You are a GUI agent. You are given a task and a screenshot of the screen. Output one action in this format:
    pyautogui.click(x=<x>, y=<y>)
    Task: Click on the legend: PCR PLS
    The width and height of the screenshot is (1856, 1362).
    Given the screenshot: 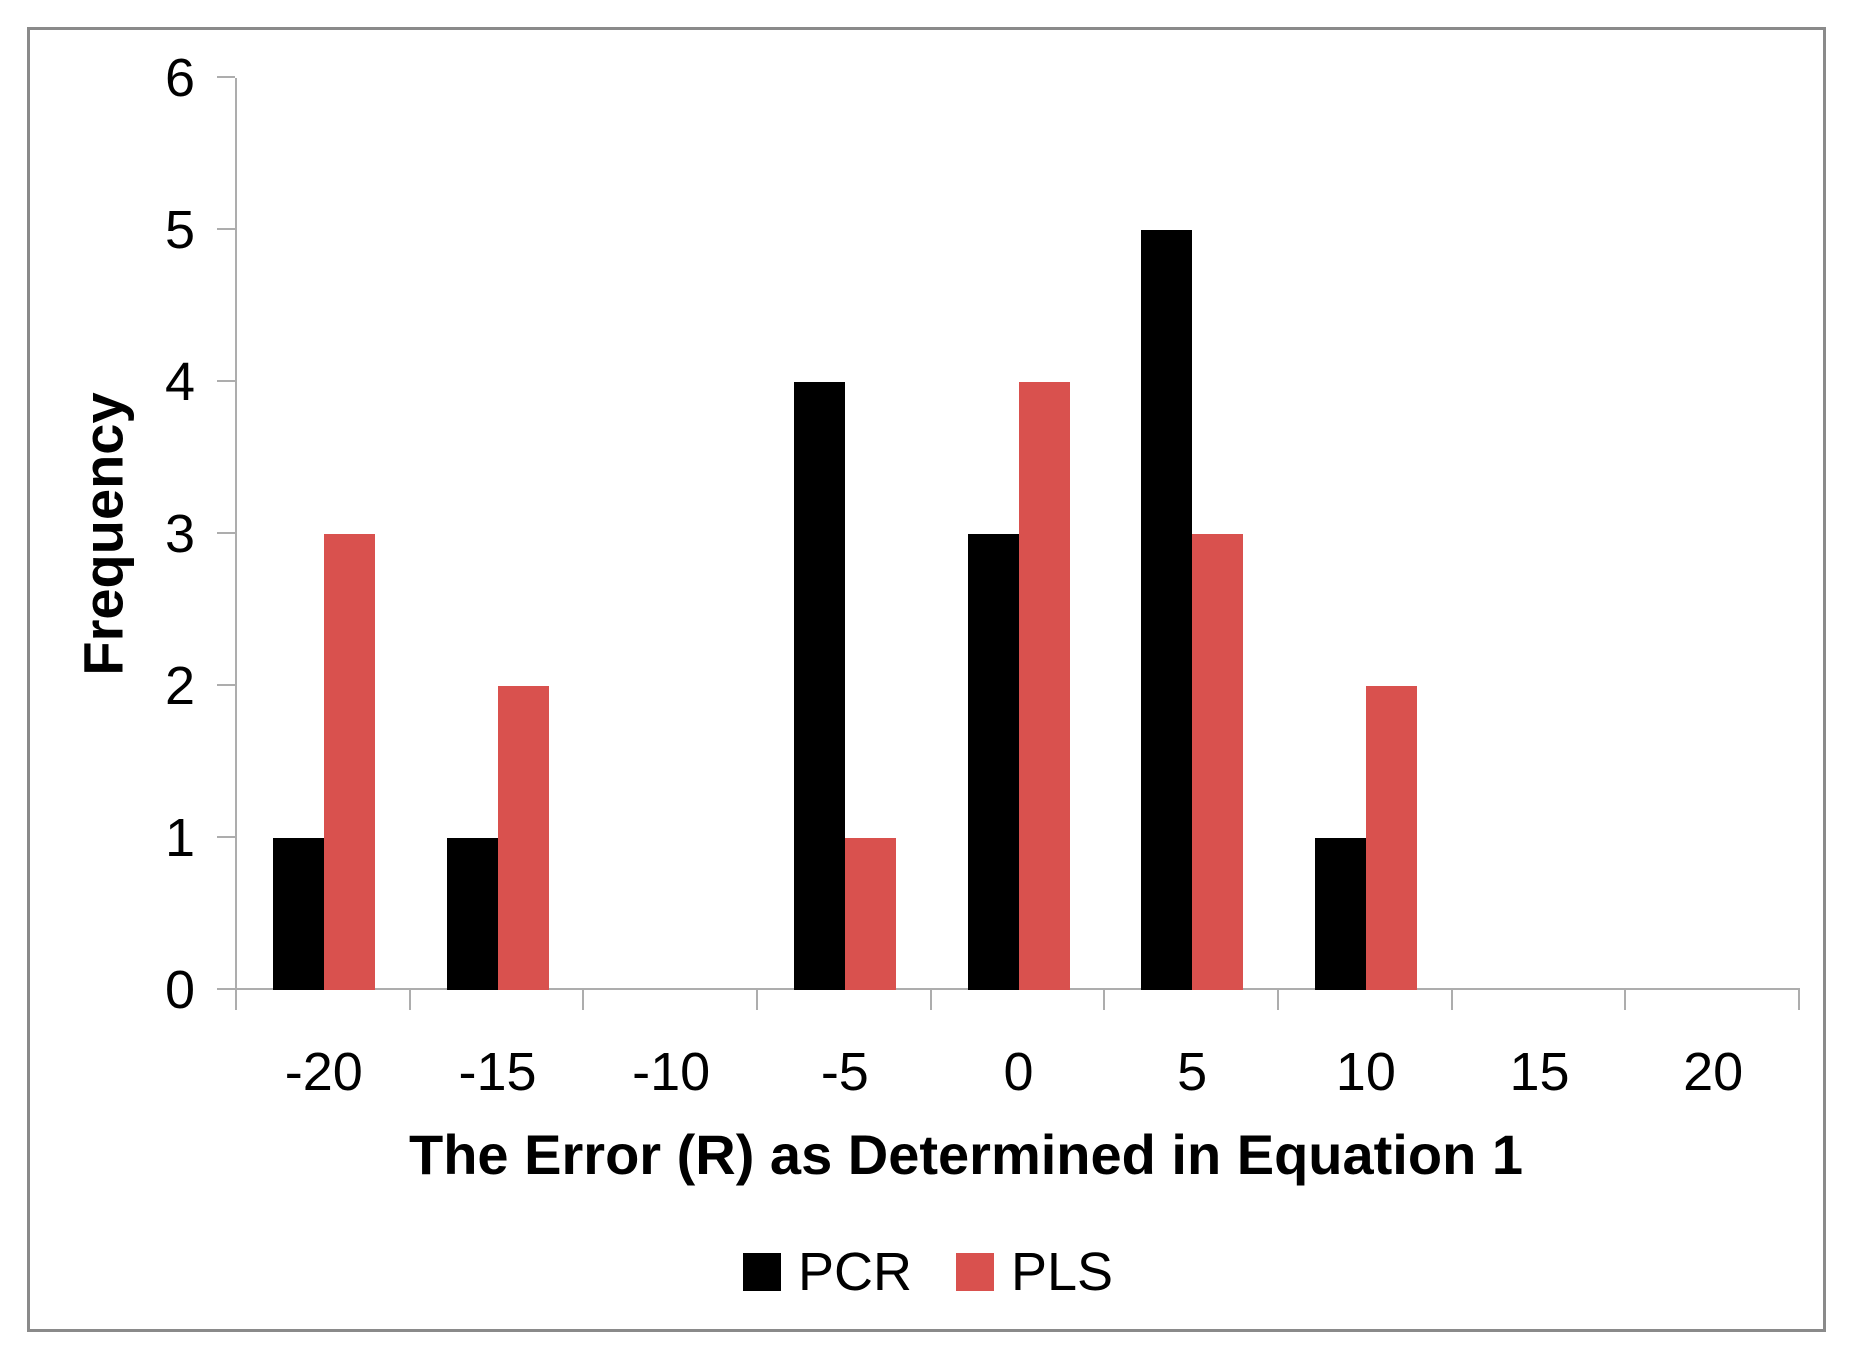 What is the action you would take?
    pyautogui.click(x=928, y=1272)
    